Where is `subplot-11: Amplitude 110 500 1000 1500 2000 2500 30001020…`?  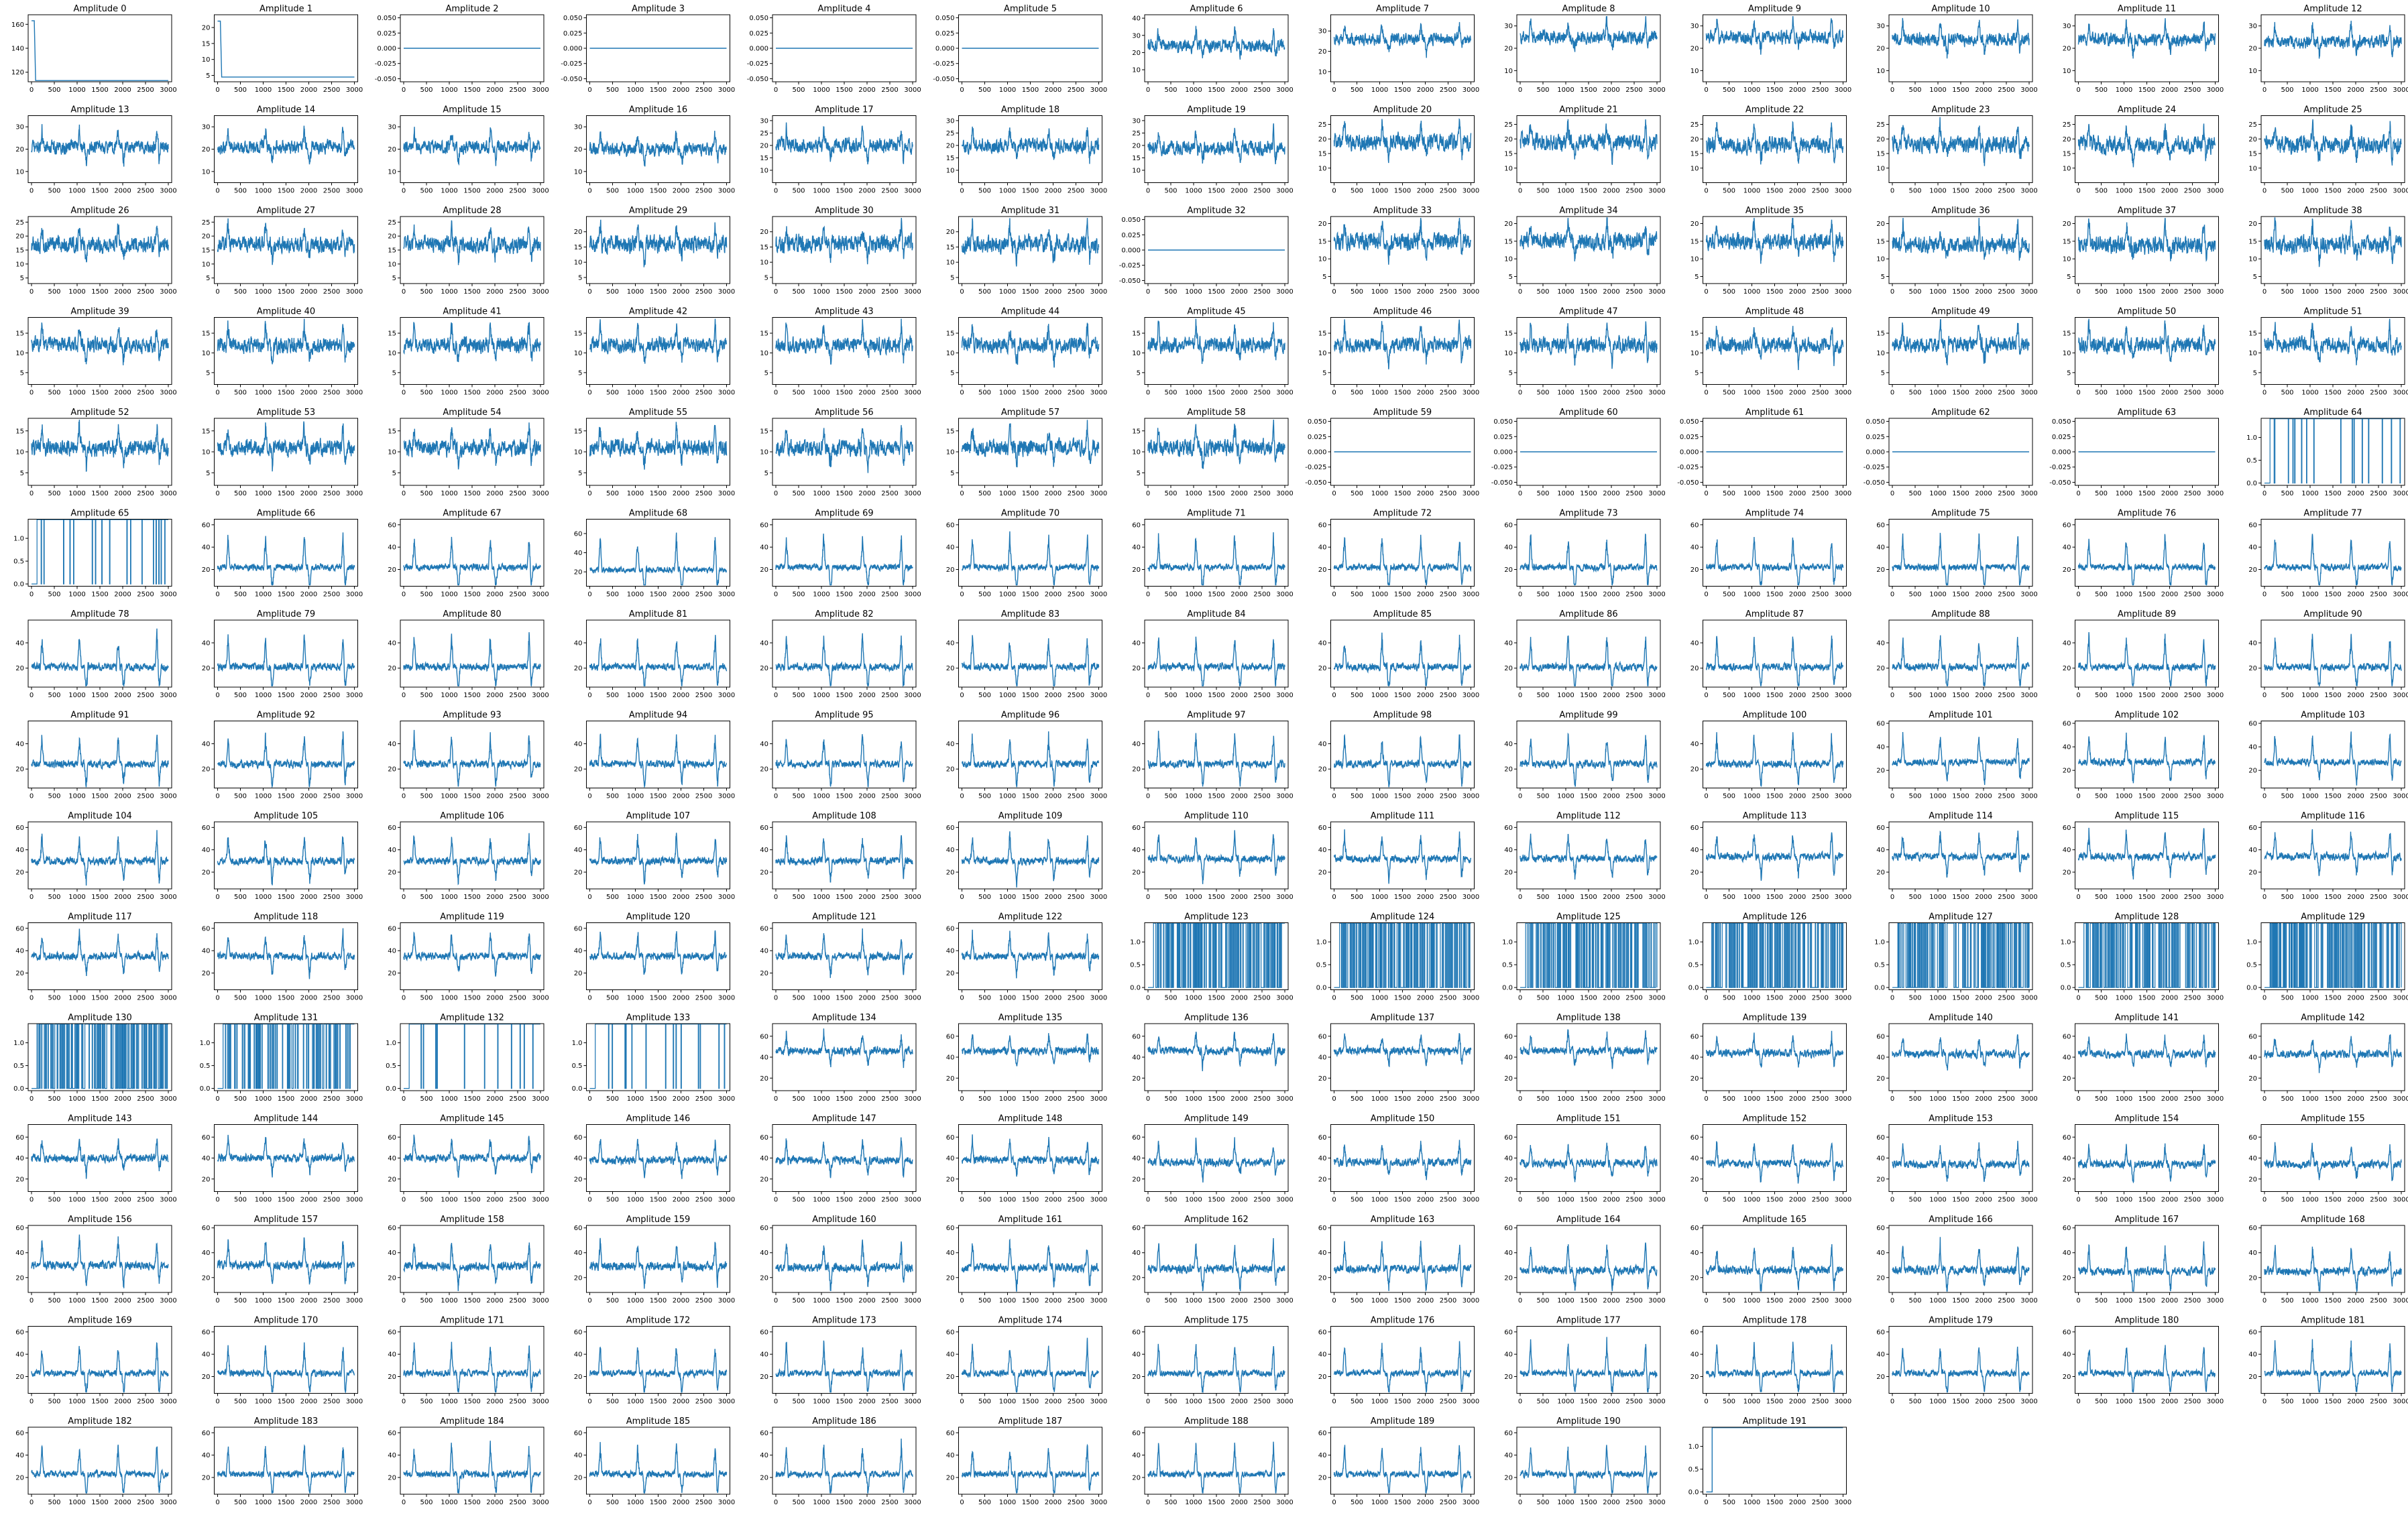
subplot-11: Amplitude 110 500 1000 1500 2000 2500 30001020… is located at coordinates (2143, 49).